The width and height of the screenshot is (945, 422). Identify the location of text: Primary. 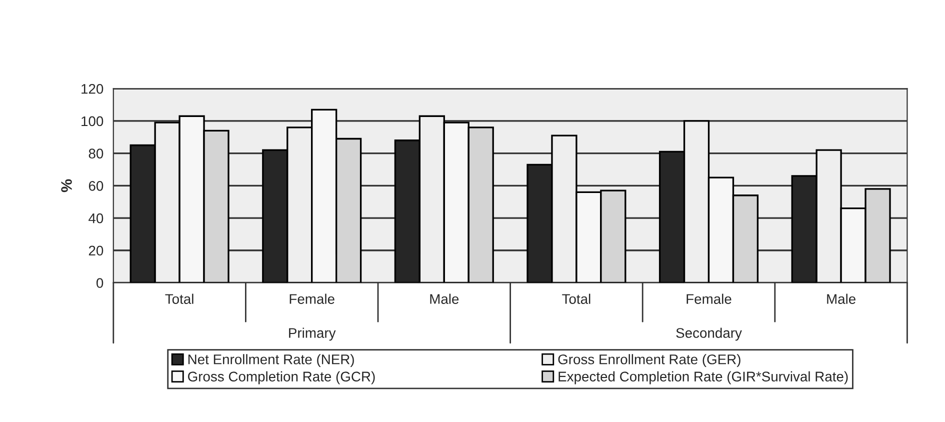
(312, 334).